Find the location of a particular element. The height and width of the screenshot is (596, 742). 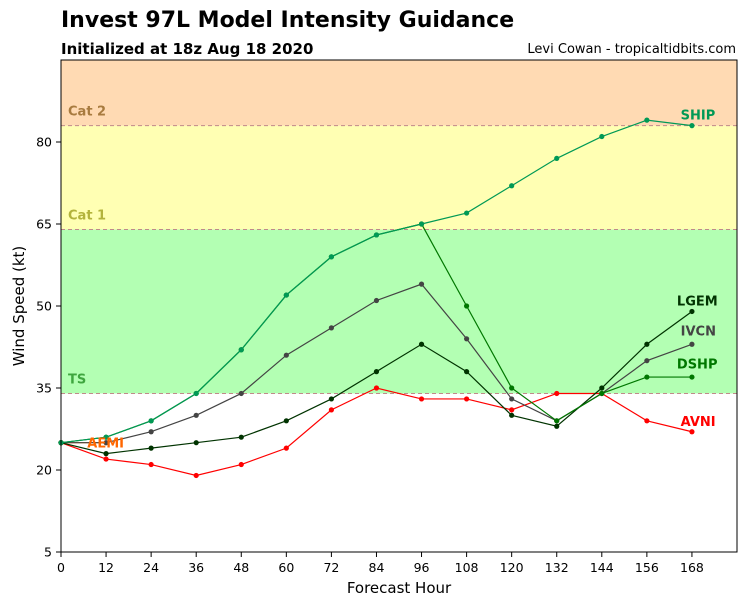

chart-credit: Levi Cowan - tropicaltidbits.com is located at coordinates (631, 49).